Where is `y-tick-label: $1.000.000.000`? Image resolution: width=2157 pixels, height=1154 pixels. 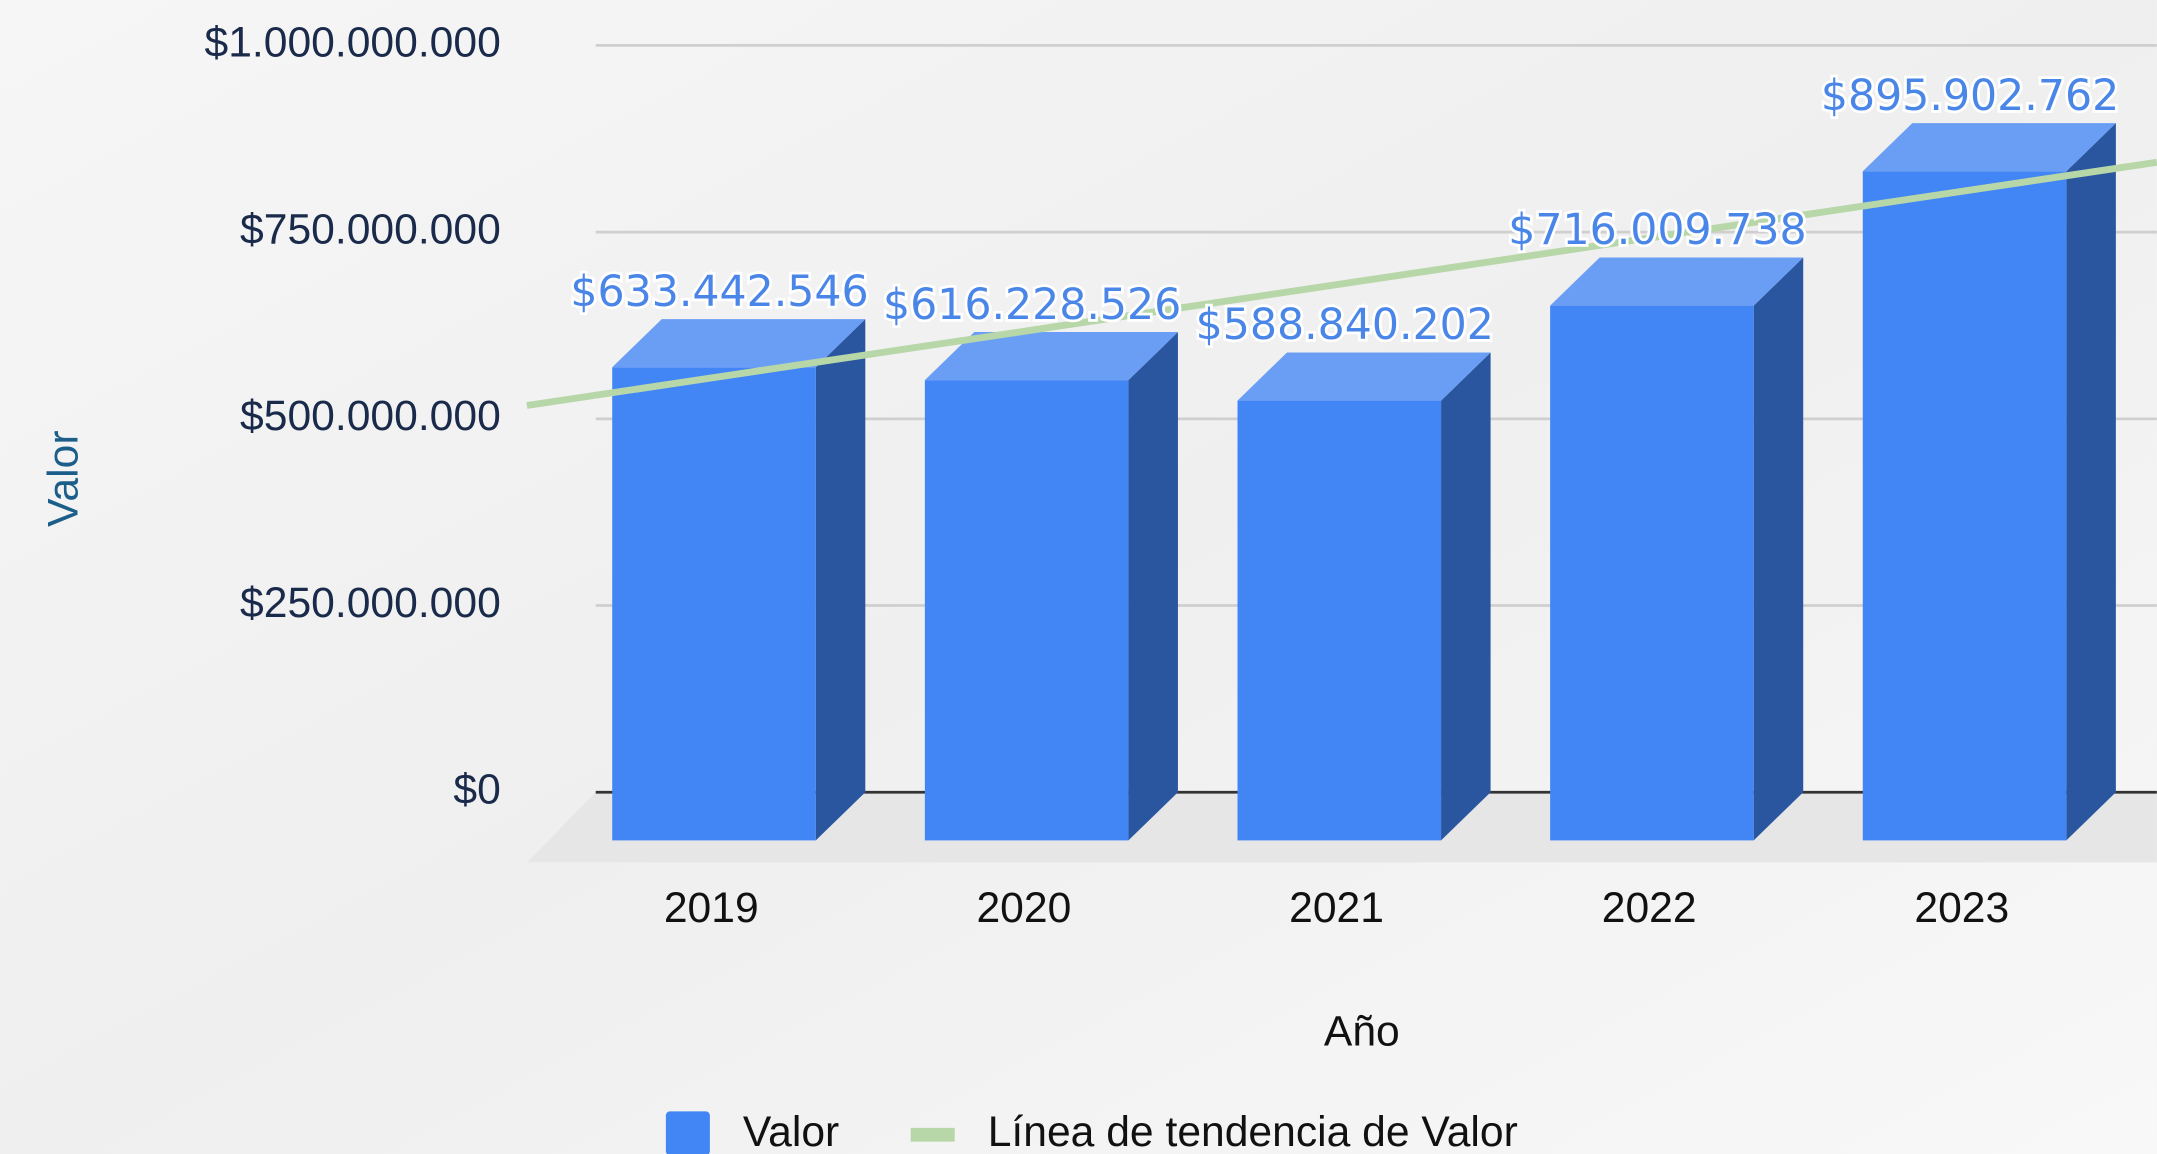
y-tick-label: $1.000.000.000 is located at coordinates (353, 43).